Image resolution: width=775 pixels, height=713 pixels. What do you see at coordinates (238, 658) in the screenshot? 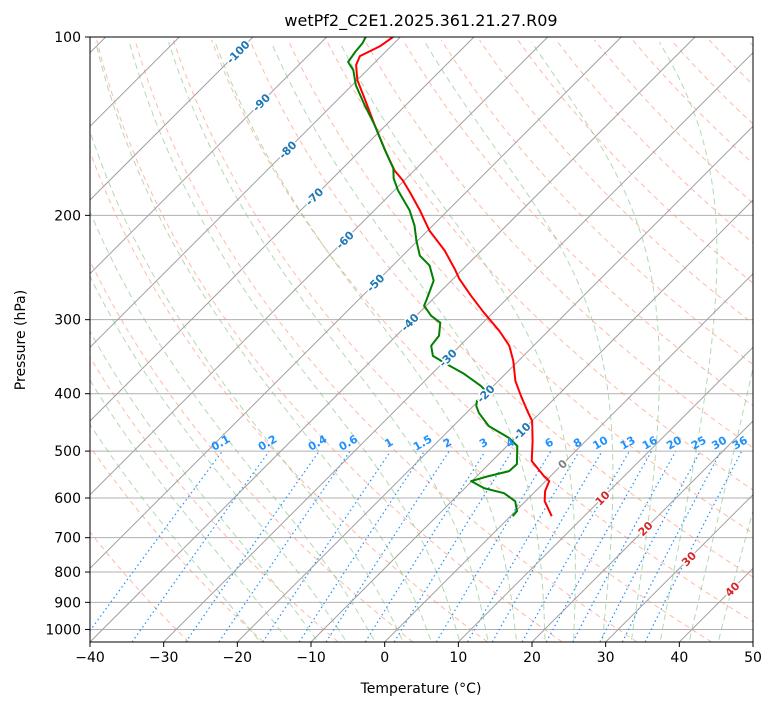
I see `x-tick-label: −20` at bounding box center [238, 658].